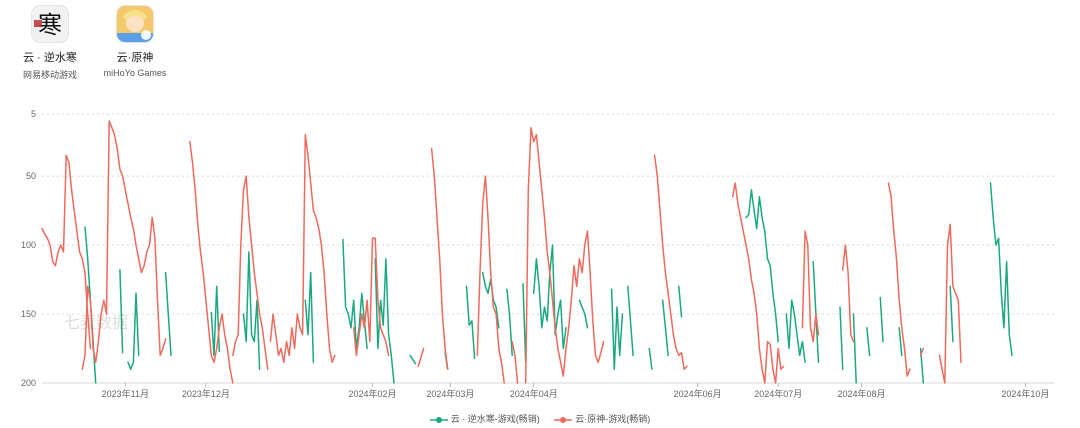  What do you see at coordinates (125, 393) in the screenshot?
I see `x-tick-label: 2023年11月` at bounding box center [125, 393].